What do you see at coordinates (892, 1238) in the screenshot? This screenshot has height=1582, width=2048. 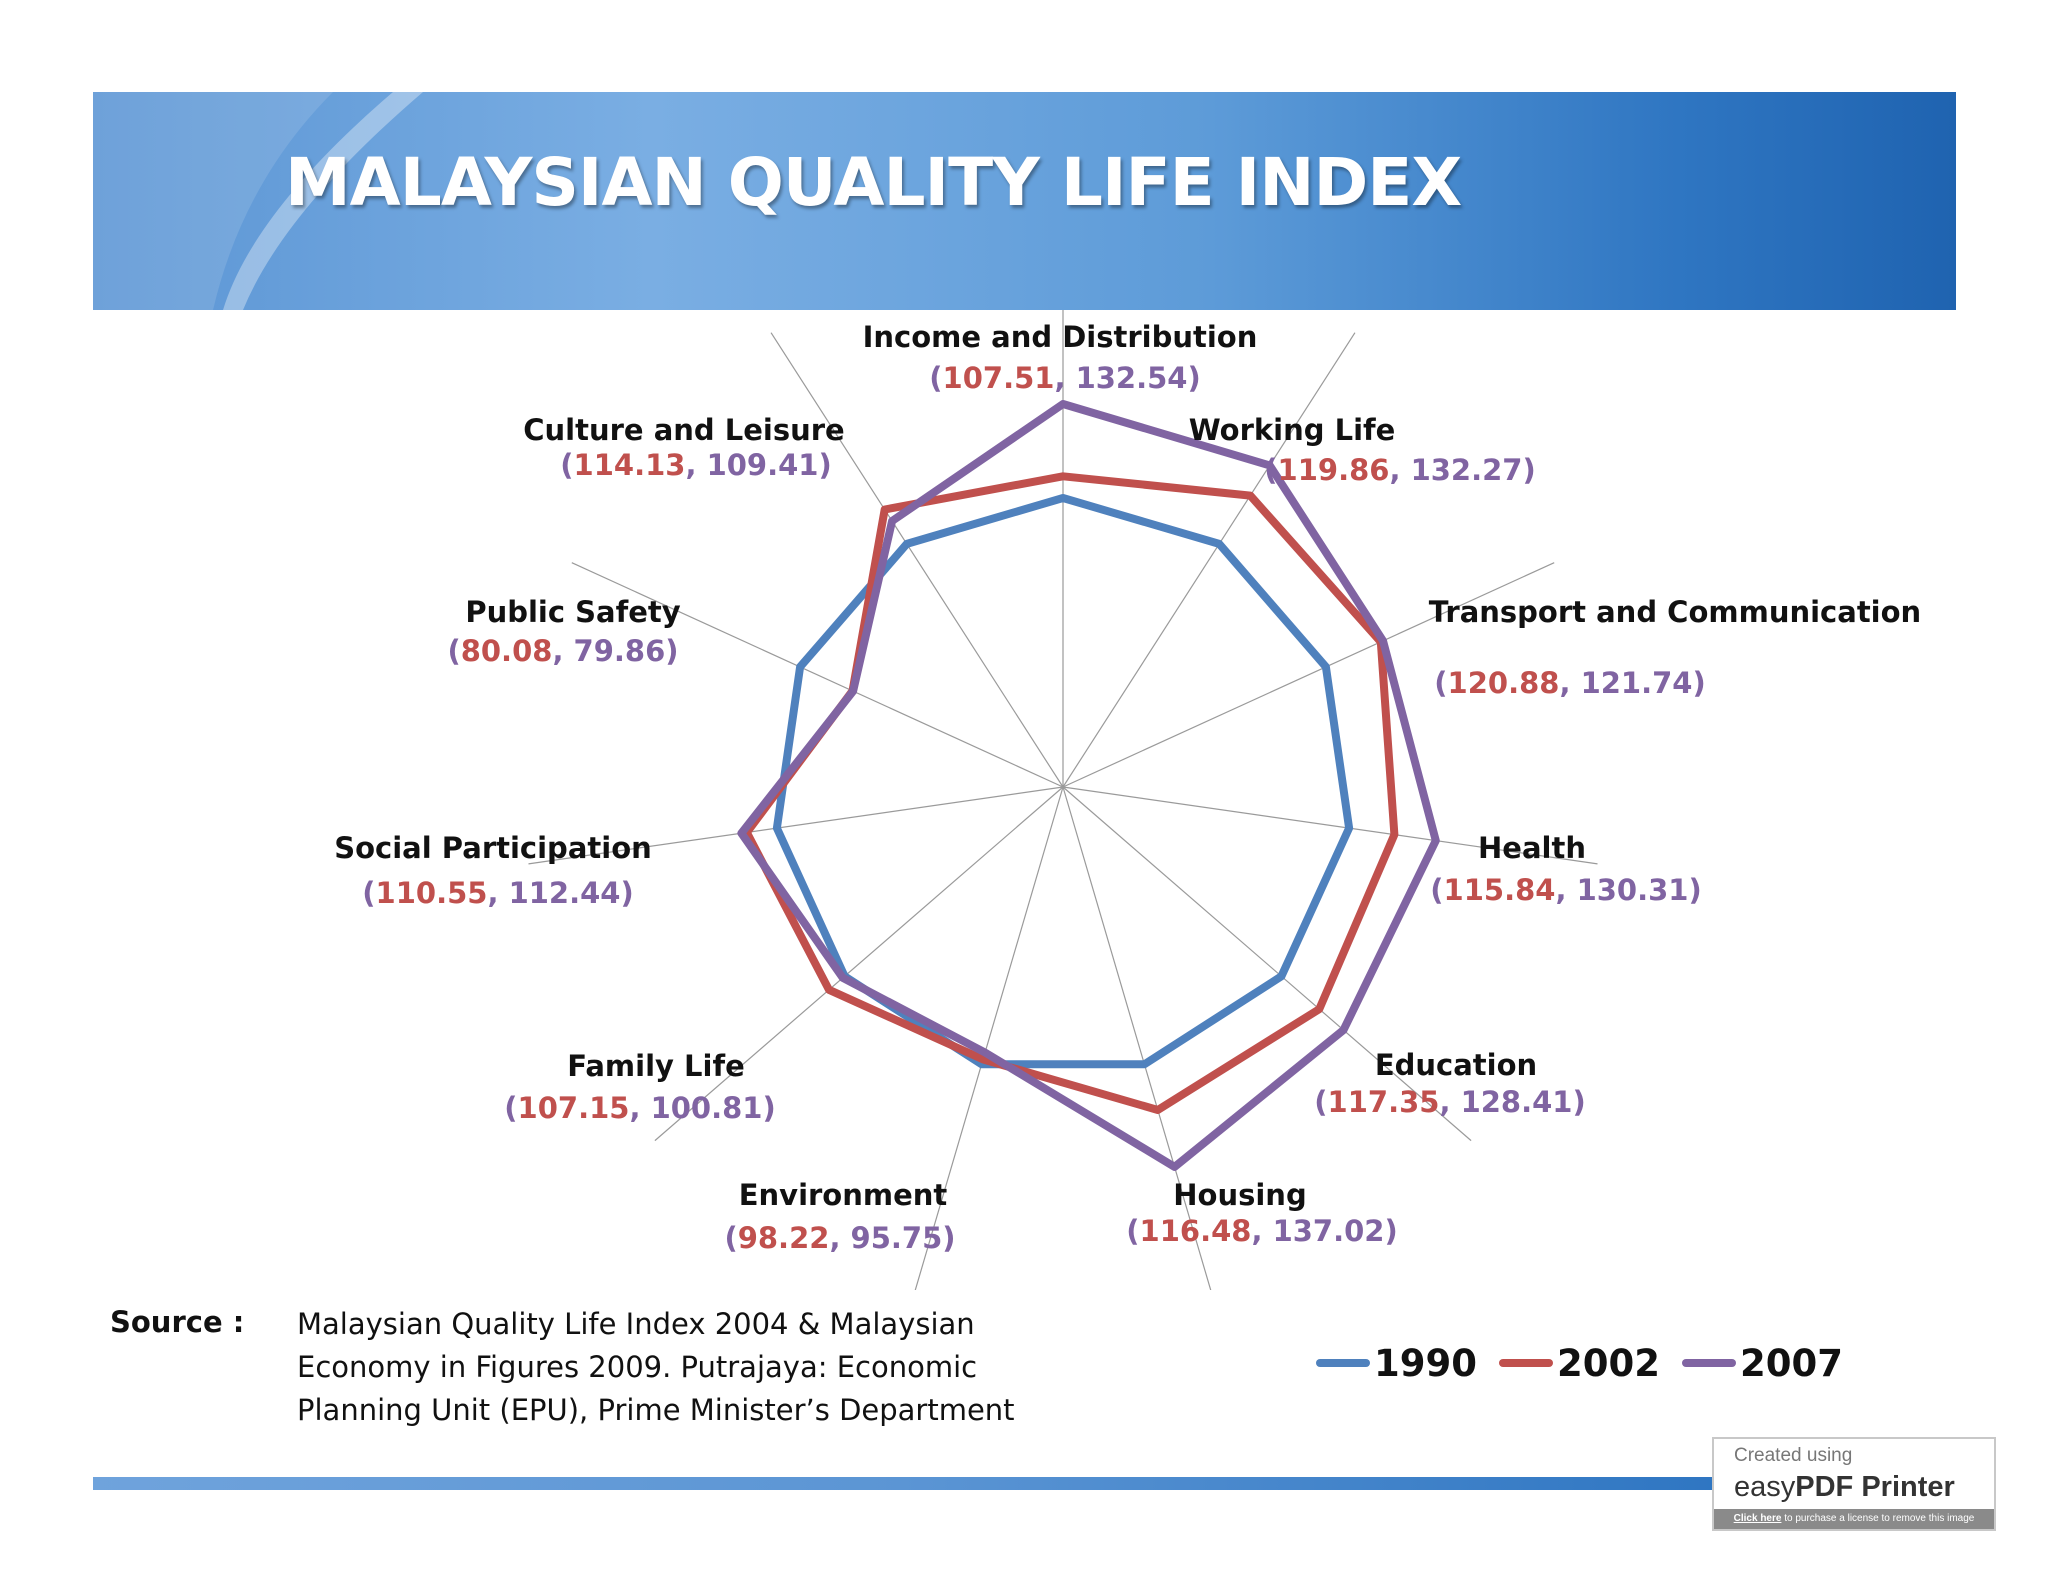 I see `value-2007: , 95.75)` at bounding box center [892, 1238].